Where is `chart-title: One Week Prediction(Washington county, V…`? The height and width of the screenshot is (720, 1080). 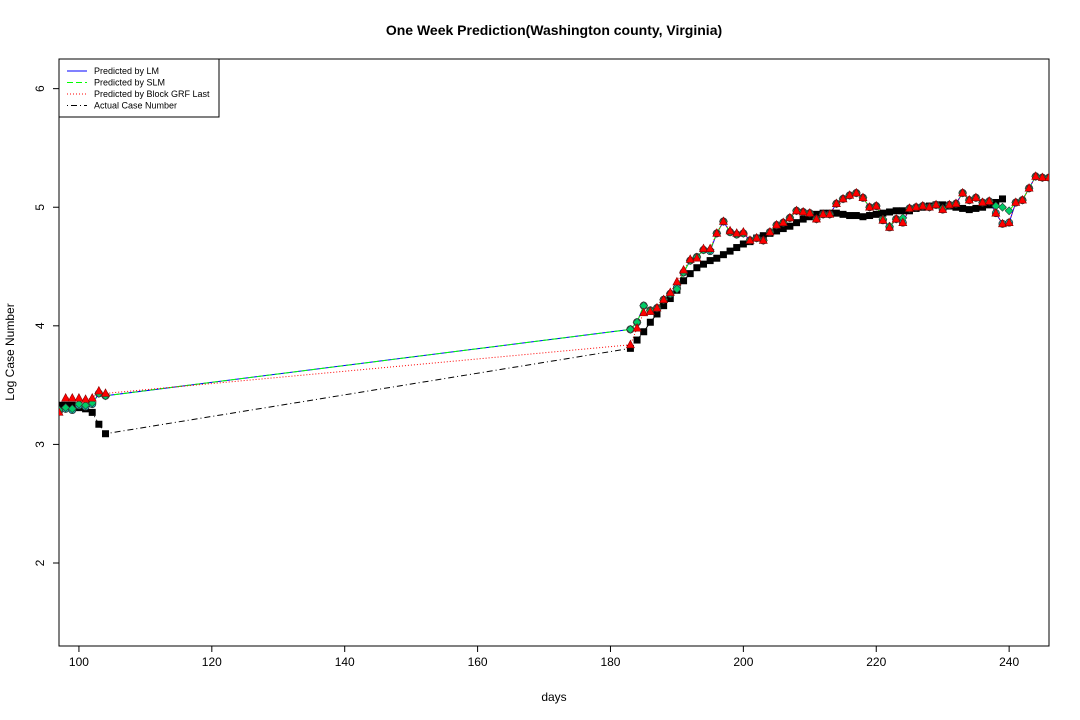
chart-title: One Week Prediction(Washington county, V… is located at coordinates (554, 30).